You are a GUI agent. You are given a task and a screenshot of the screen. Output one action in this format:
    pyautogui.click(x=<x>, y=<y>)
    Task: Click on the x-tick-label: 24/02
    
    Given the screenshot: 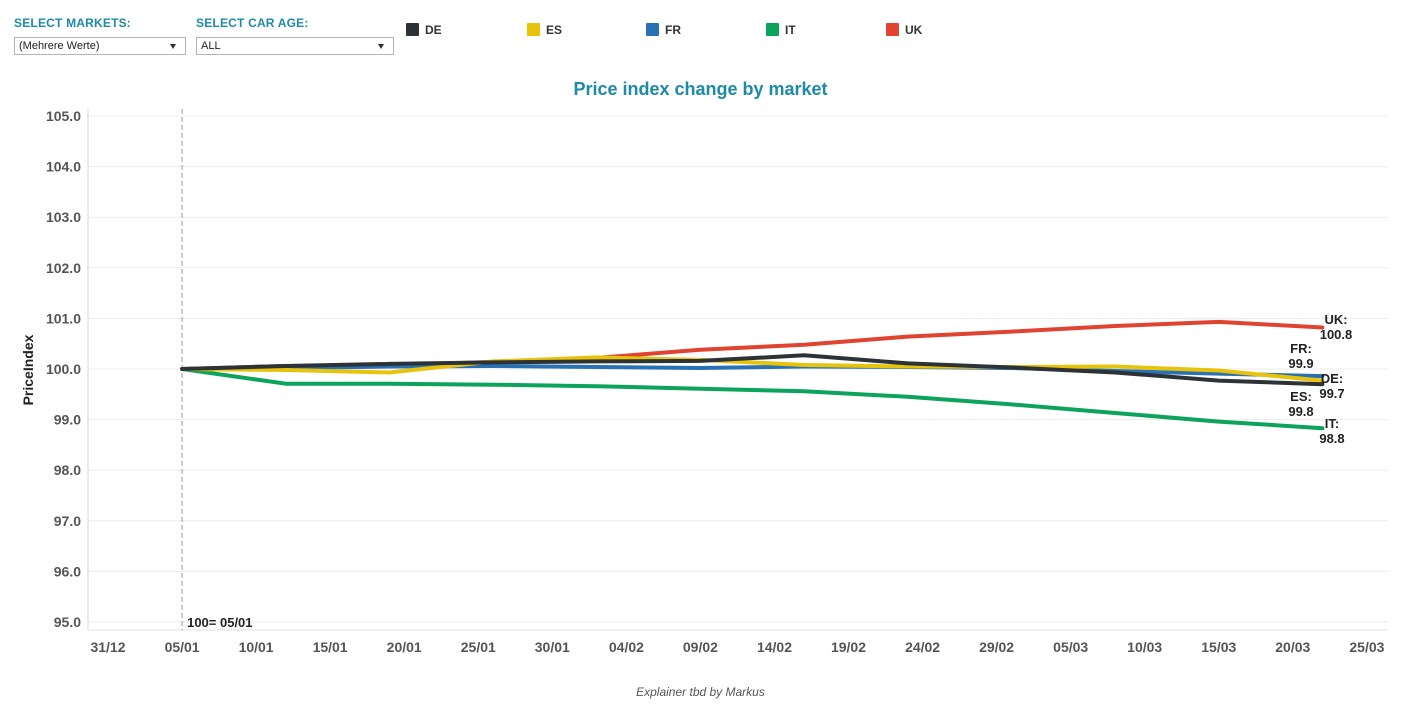 What is the action you would take?
    pyautogui.click(x=922, y=647)
    